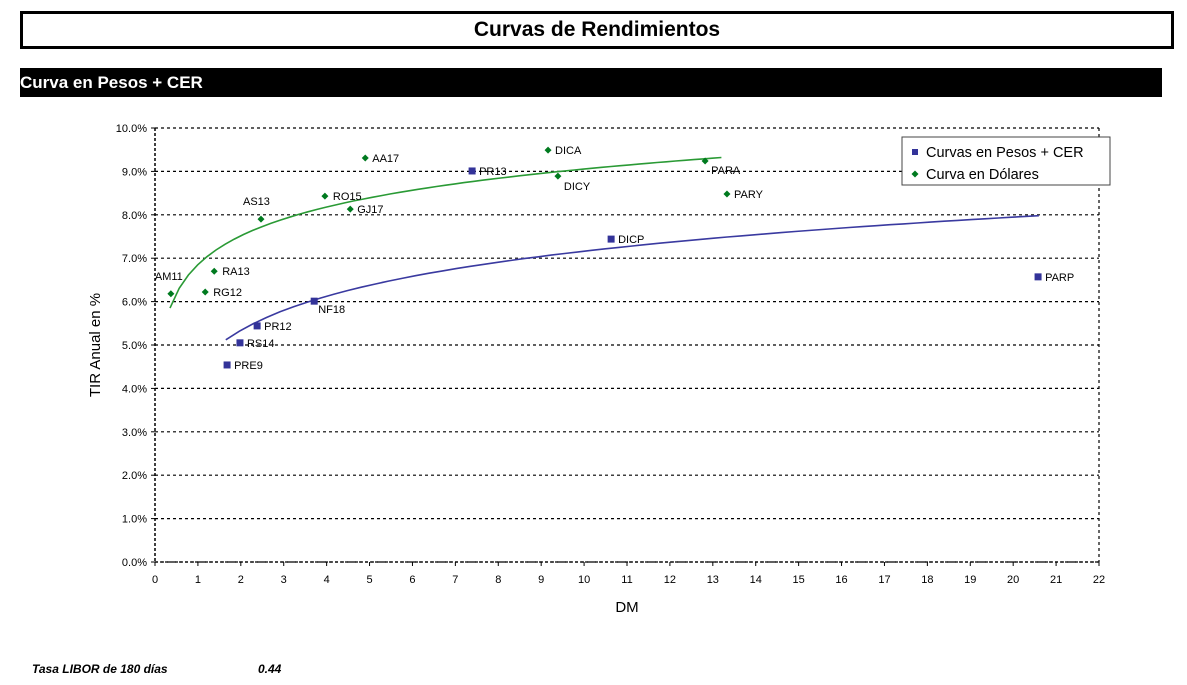  I want to click on y-tick-label: 7.0%, so click(134, 259).